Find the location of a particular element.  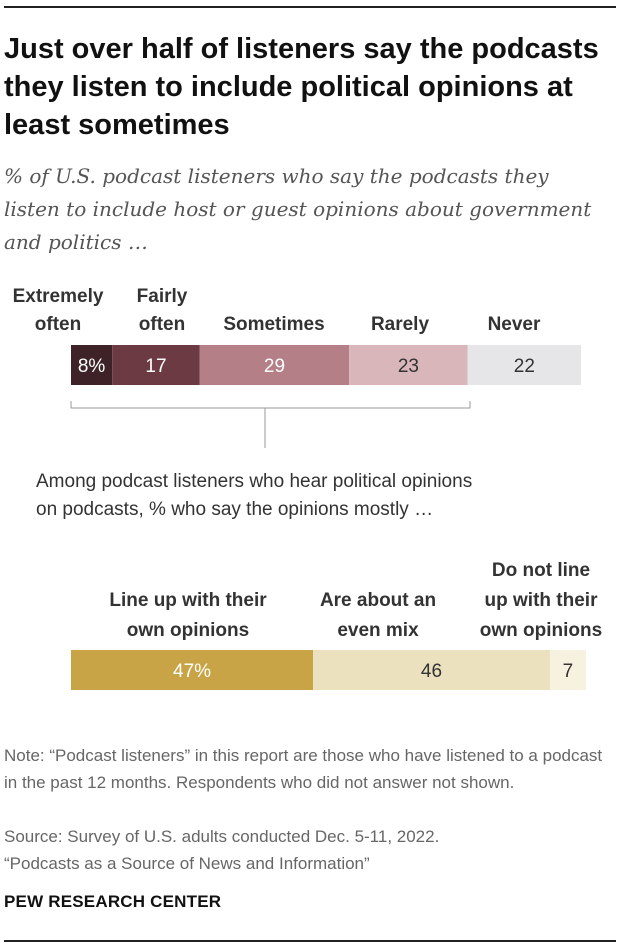

category-label-do-not-line-up-with-their-own-opinions: up with their is located at coordinates (542, 600).